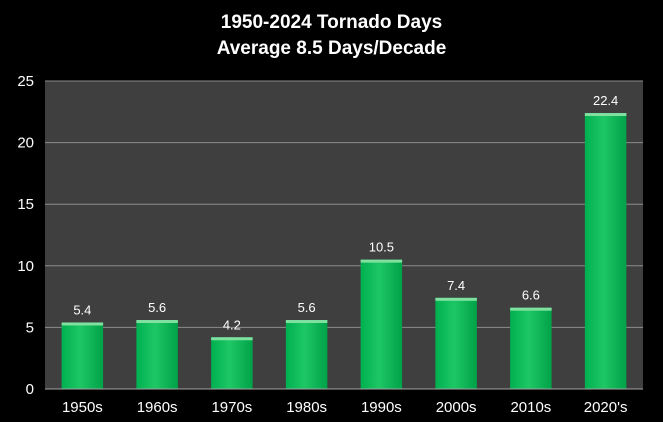  What do you see at coordinates (605, 100) in the screenshot?
I see `data-label: 22.4` at bounding box center [605, 100].